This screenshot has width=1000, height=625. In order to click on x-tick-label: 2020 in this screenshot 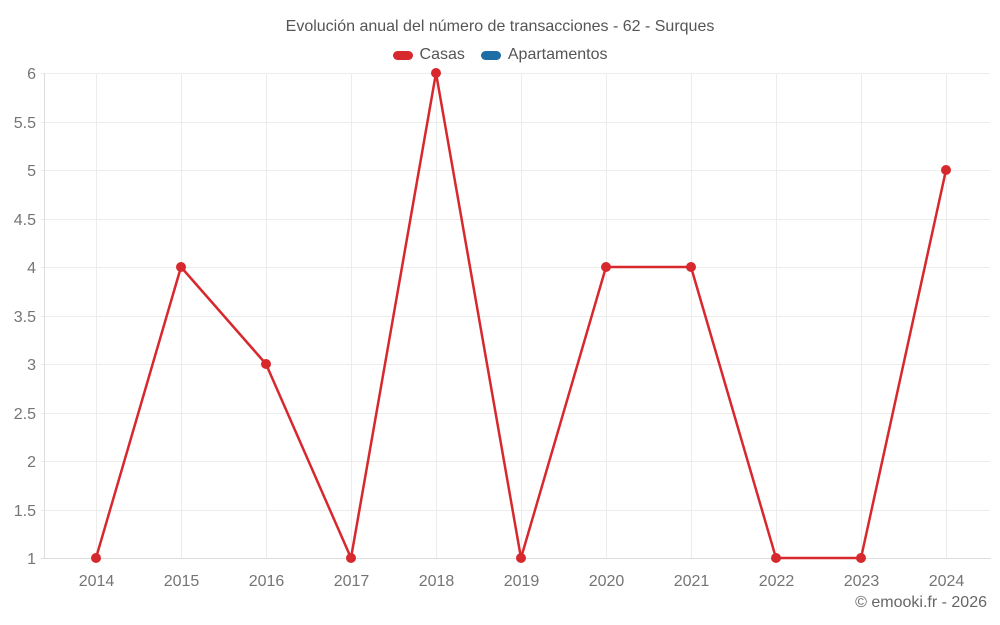, I will do `click(607, 581)`.